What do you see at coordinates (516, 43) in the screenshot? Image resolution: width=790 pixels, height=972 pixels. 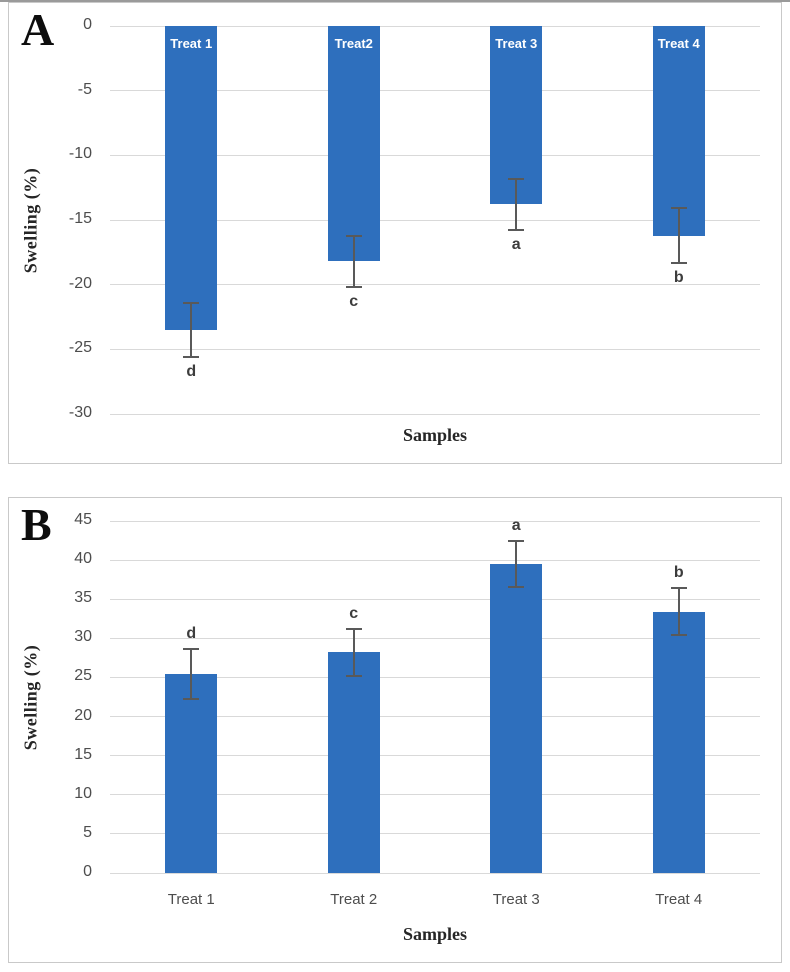 I see `bar-category-label: Treat 3` at bounding box center [516, 43].